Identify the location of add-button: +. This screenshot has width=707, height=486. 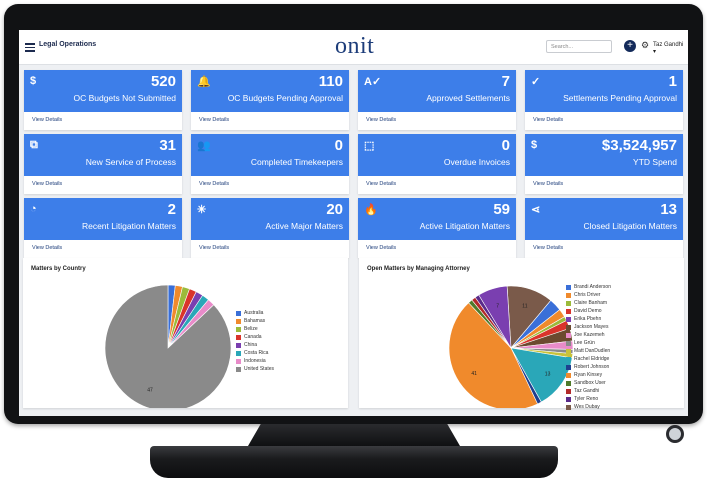
(630, 46).